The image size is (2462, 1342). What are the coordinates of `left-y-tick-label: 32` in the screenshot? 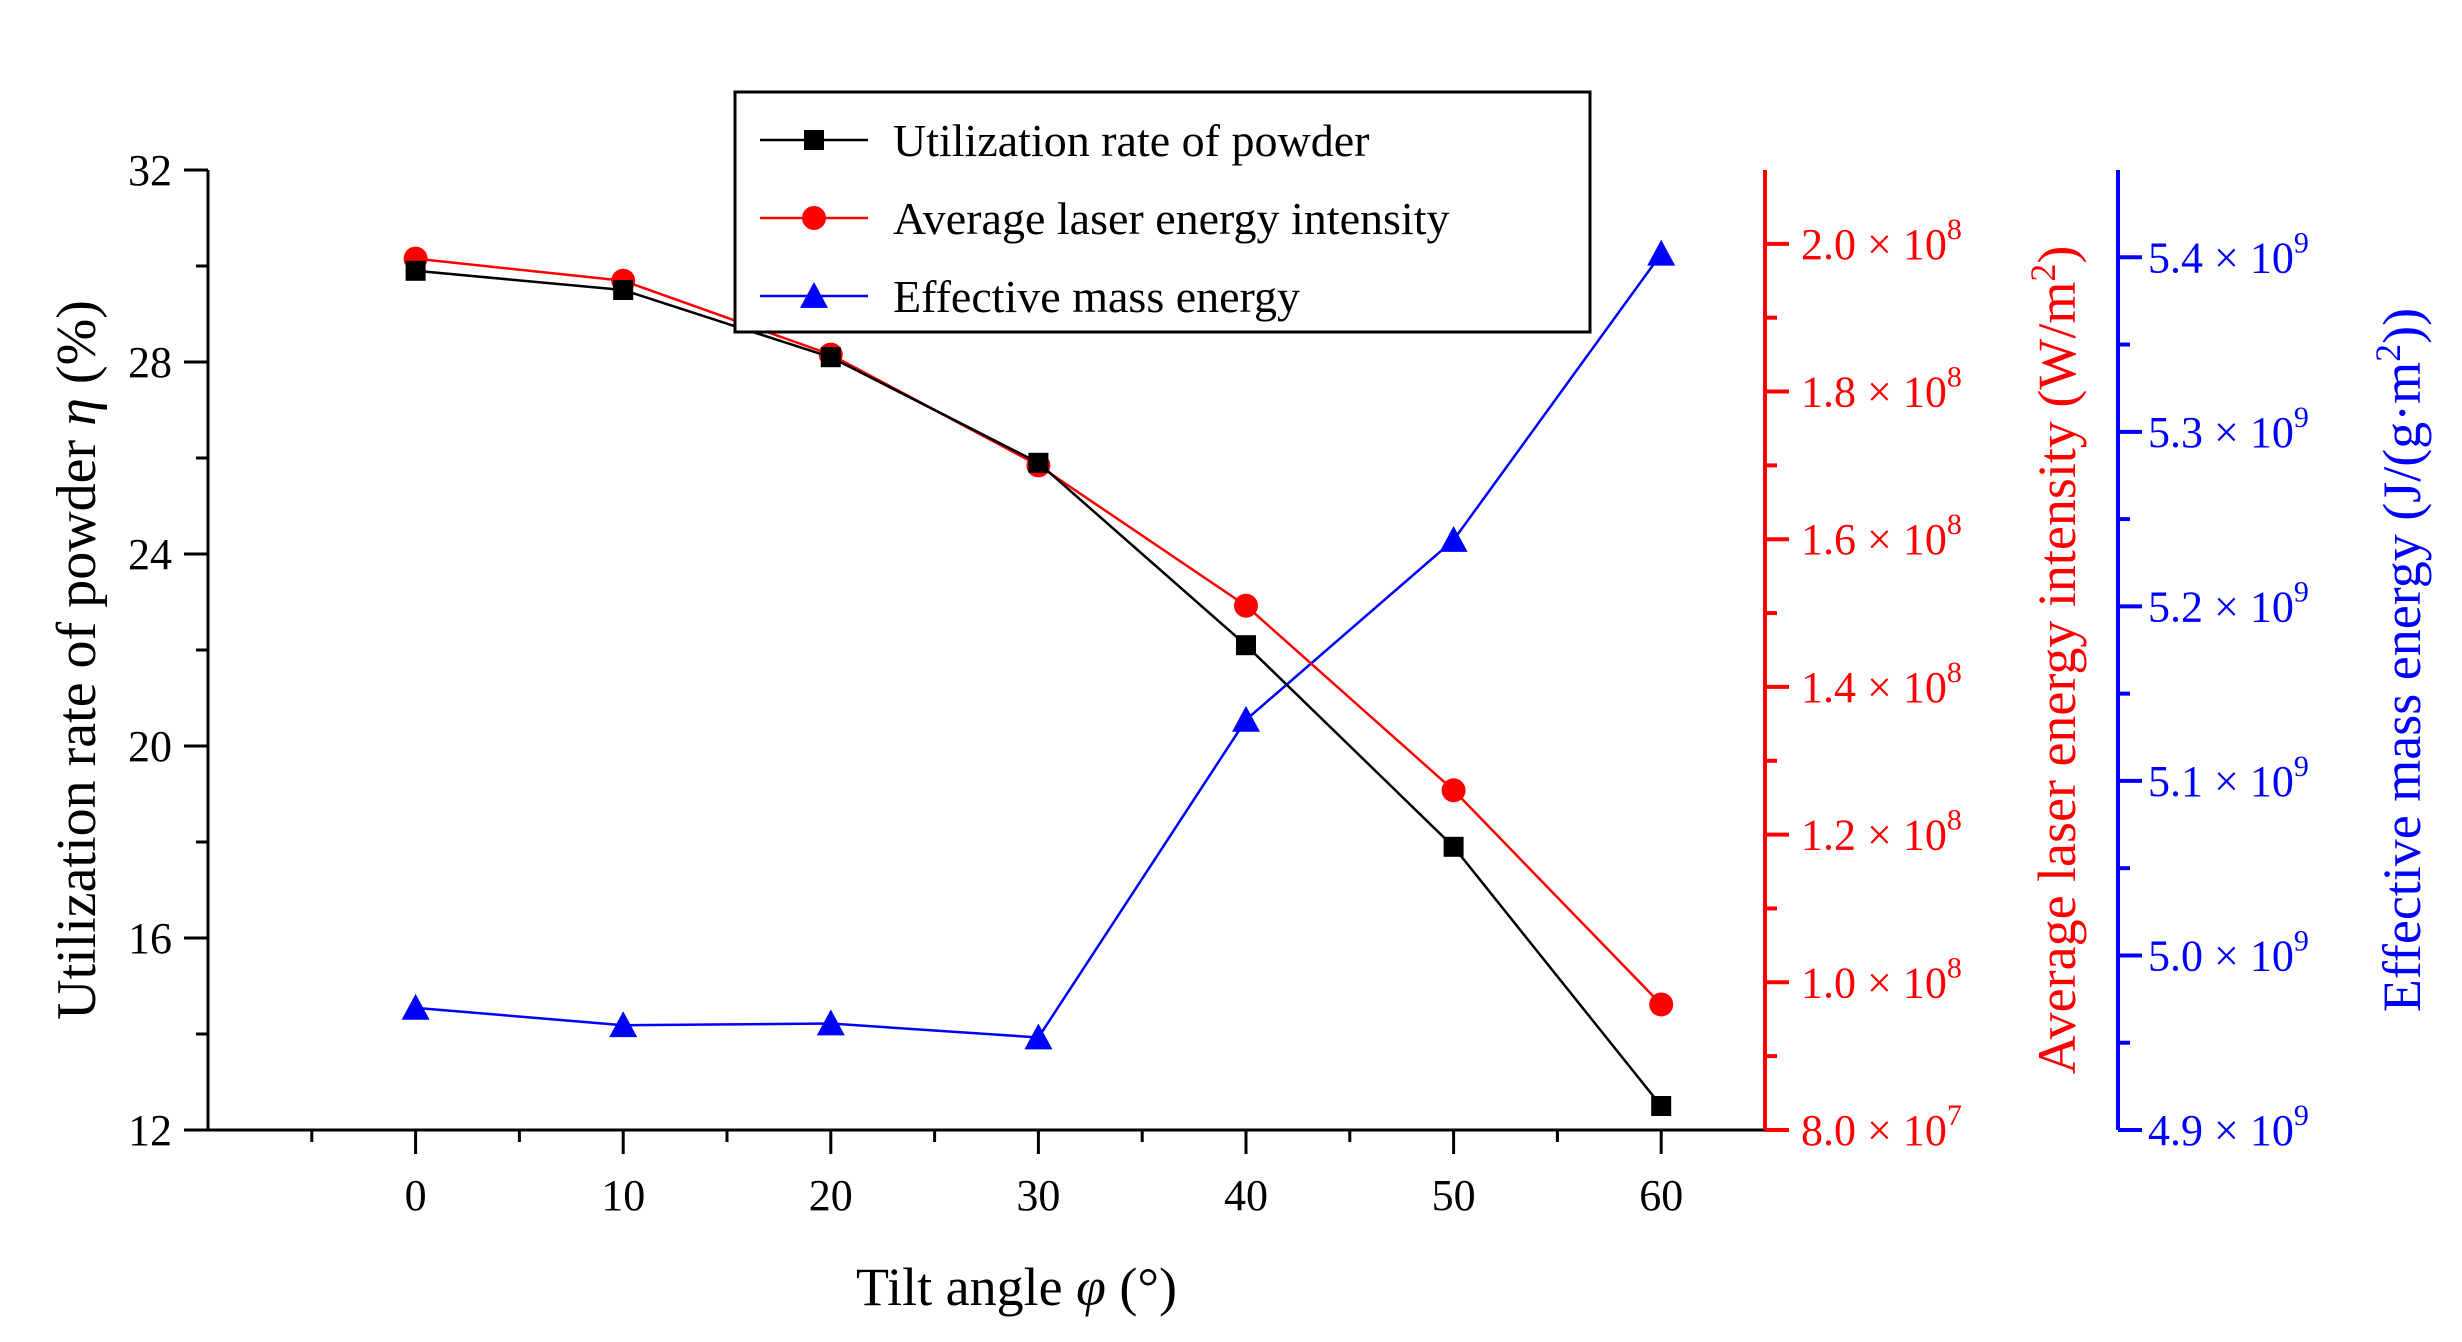 It's located at (150, 170).